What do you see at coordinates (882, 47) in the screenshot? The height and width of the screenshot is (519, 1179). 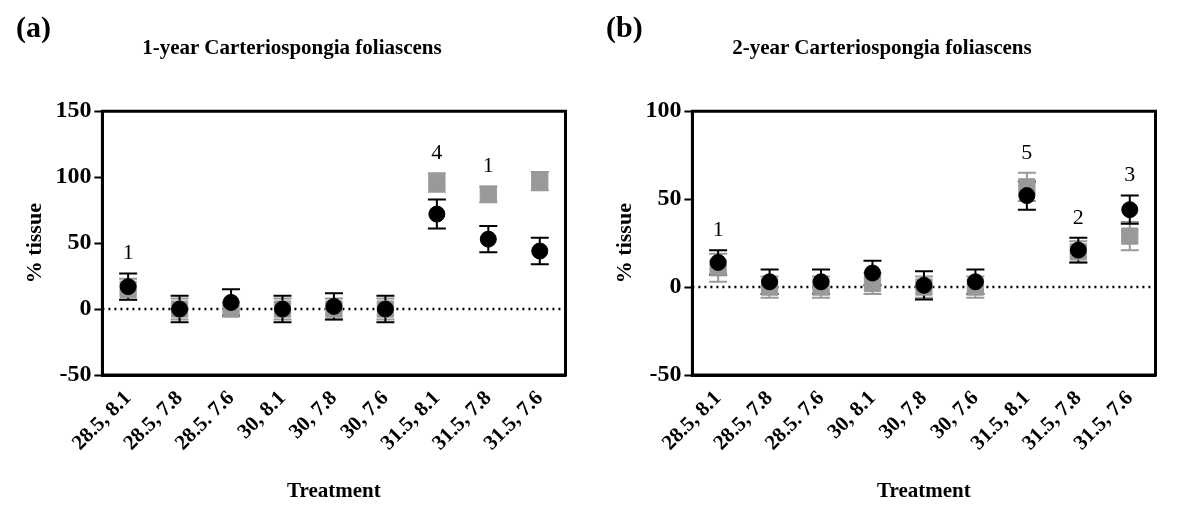 I see `chart-title: 2-year Carteriospongia foliascens` at bounding box center [882, 47].